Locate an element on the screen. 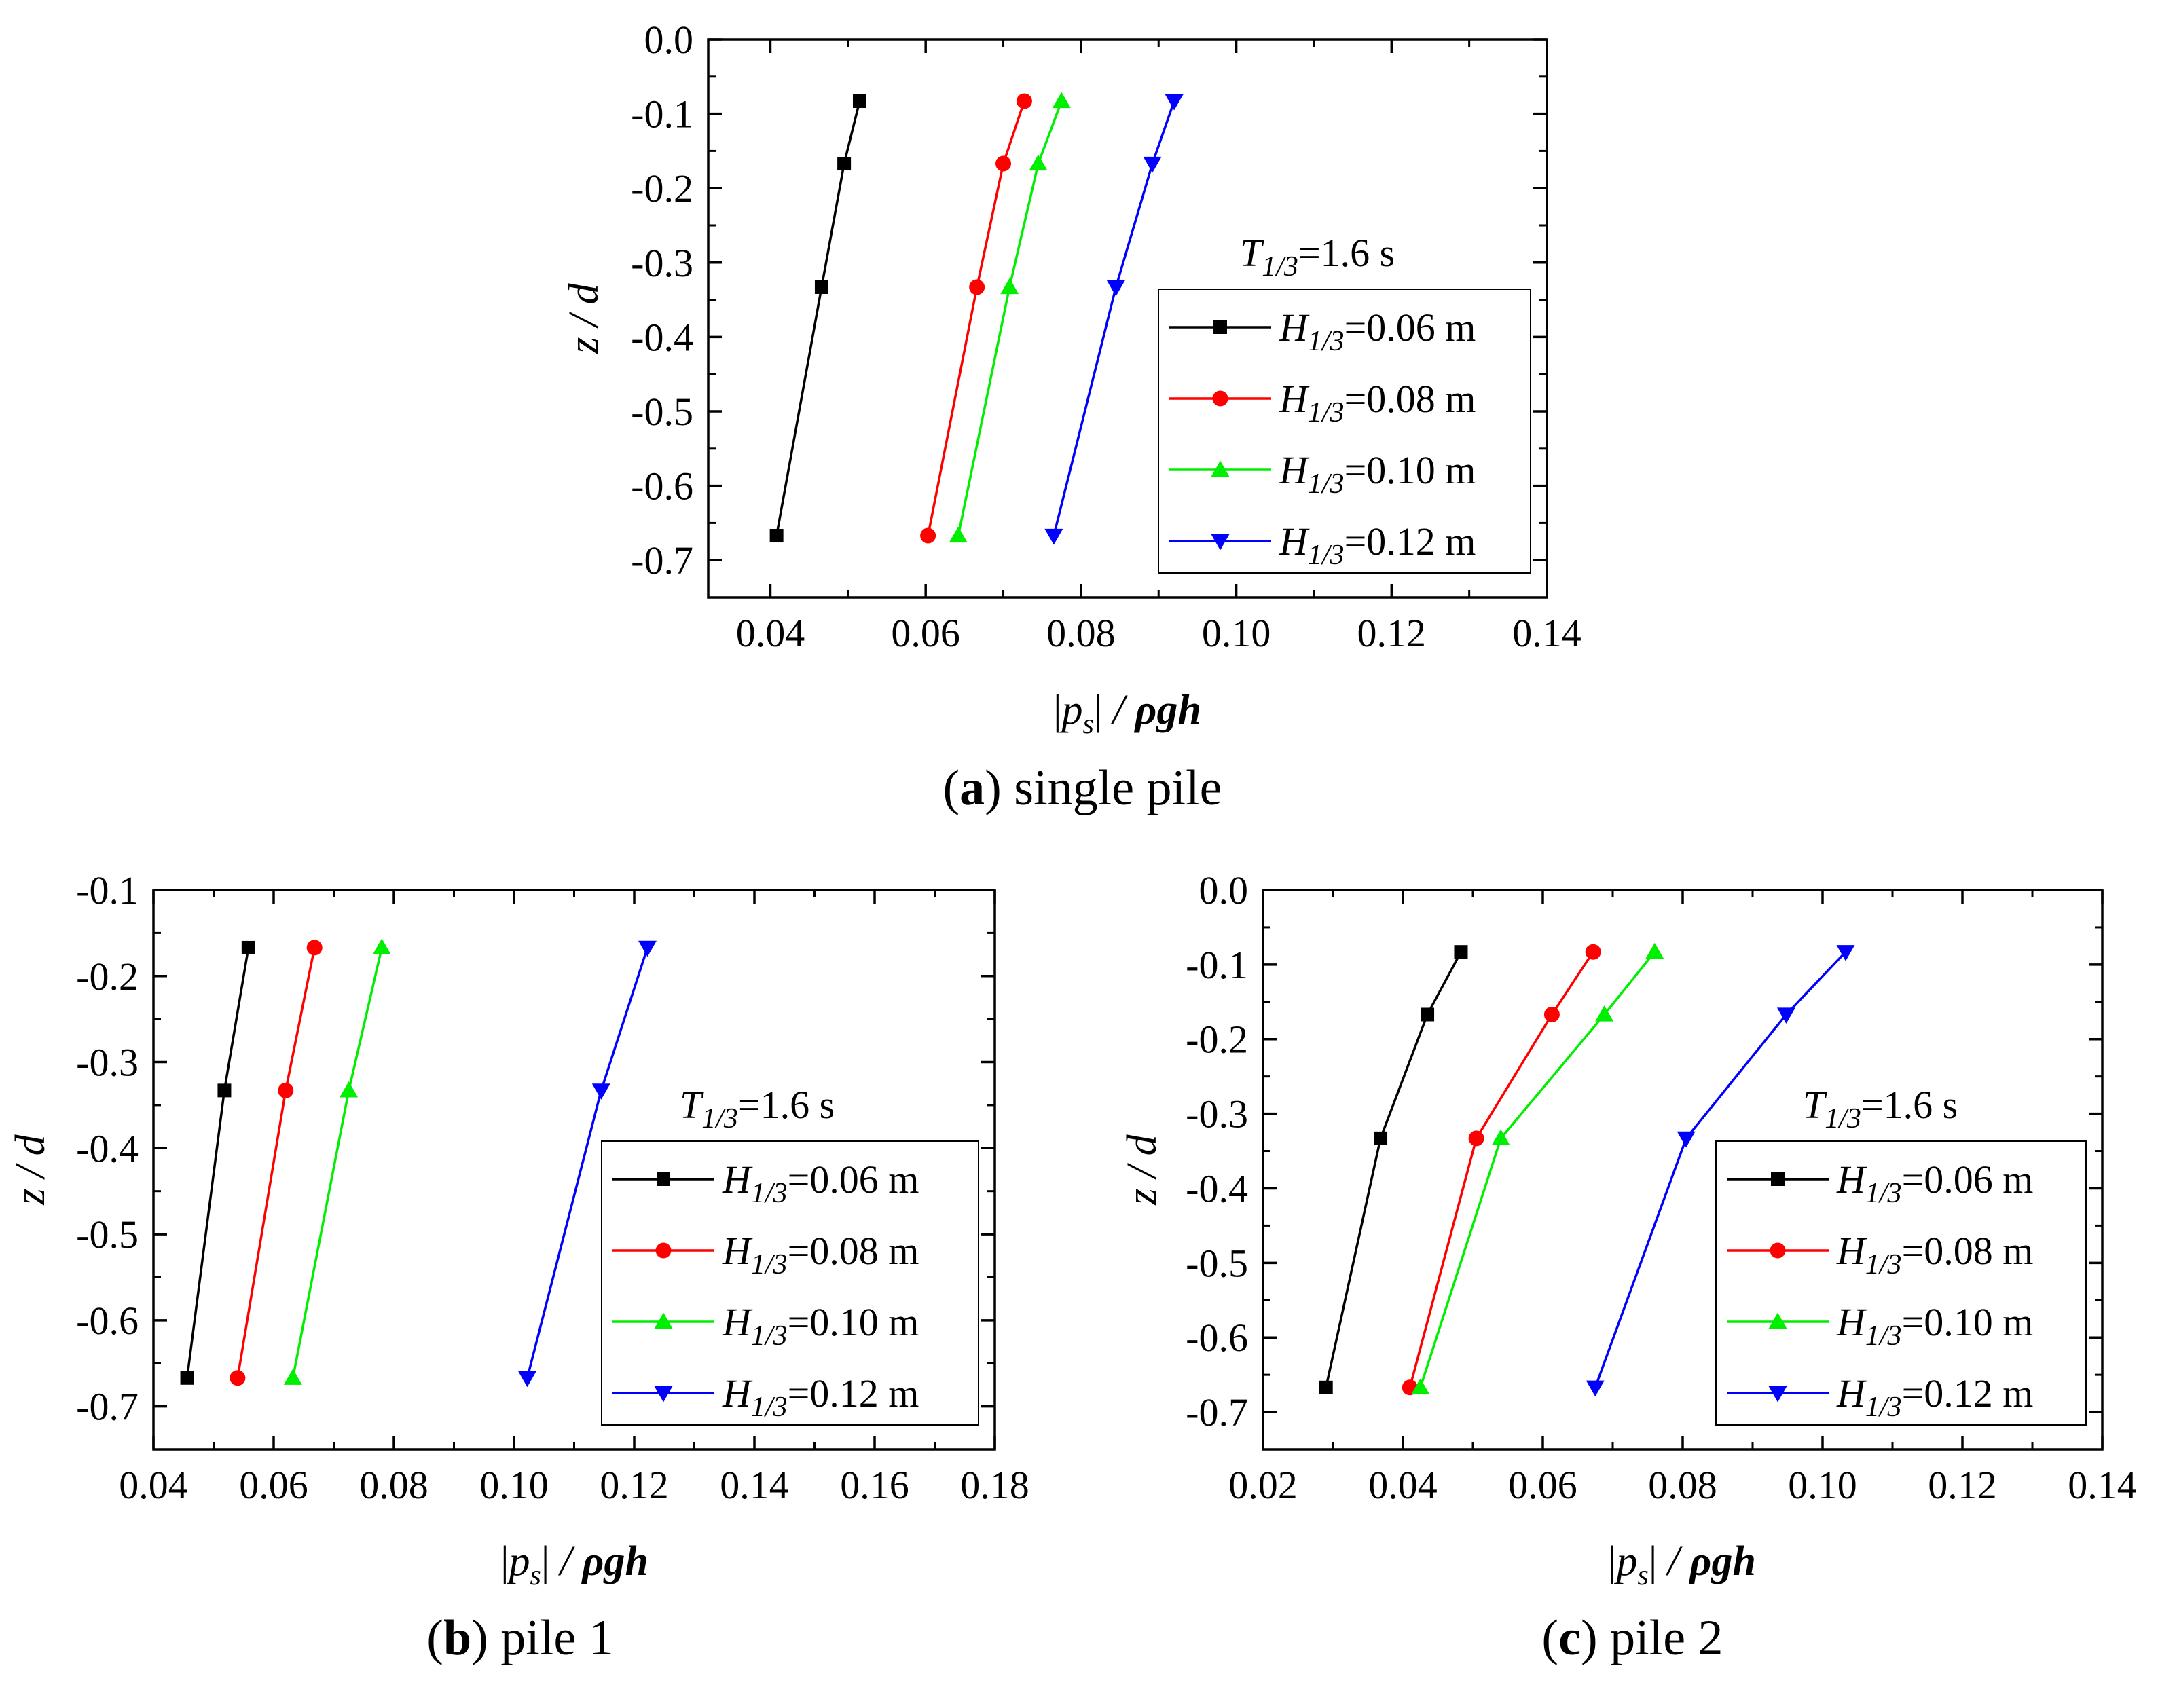  x-tick-label: 0.12 is located at coordinates (634, 1485).